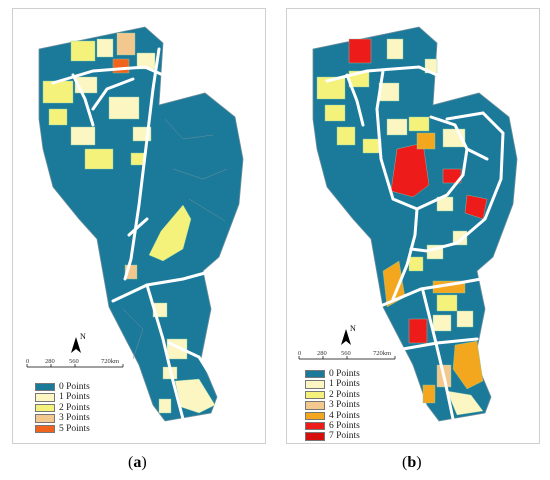 This screenshot has height=480, width=550. What do you see at coordinates (74, 428) in the screenshot?
I see `legend-label: 5 Points` at bounding box center [74, 428].